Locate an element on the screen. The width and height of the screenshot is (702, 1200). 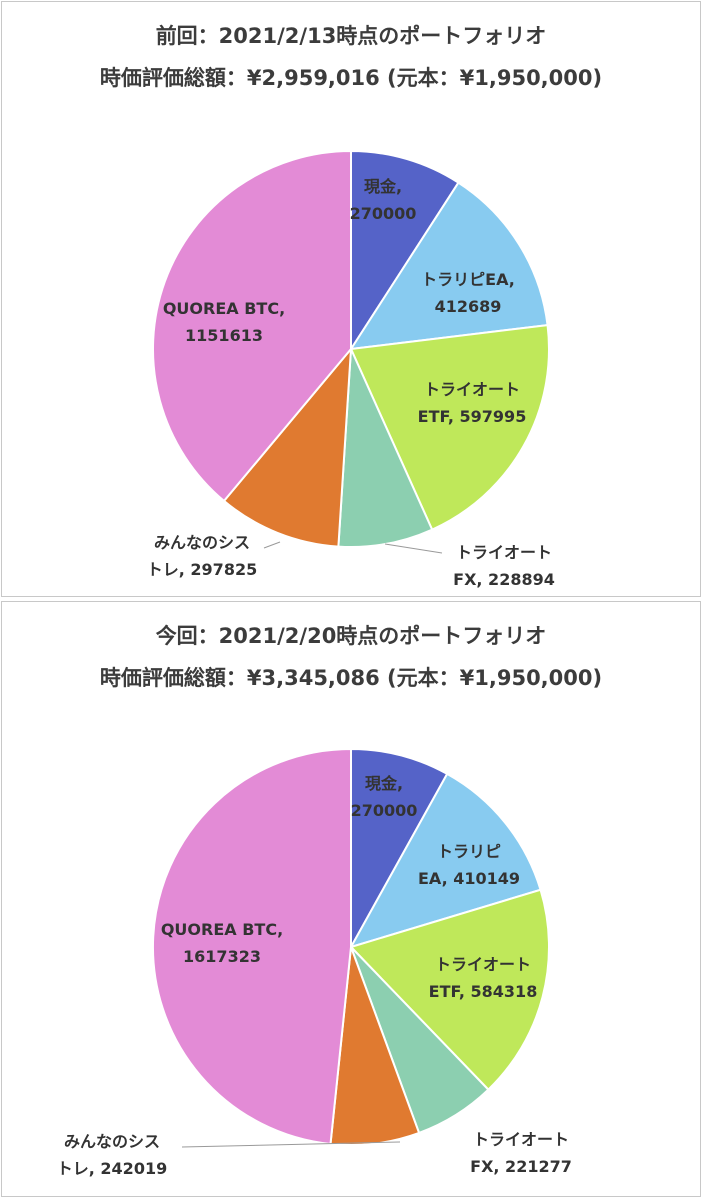
data-label-line: トラリピEA, is located at coordinates (468, 279).